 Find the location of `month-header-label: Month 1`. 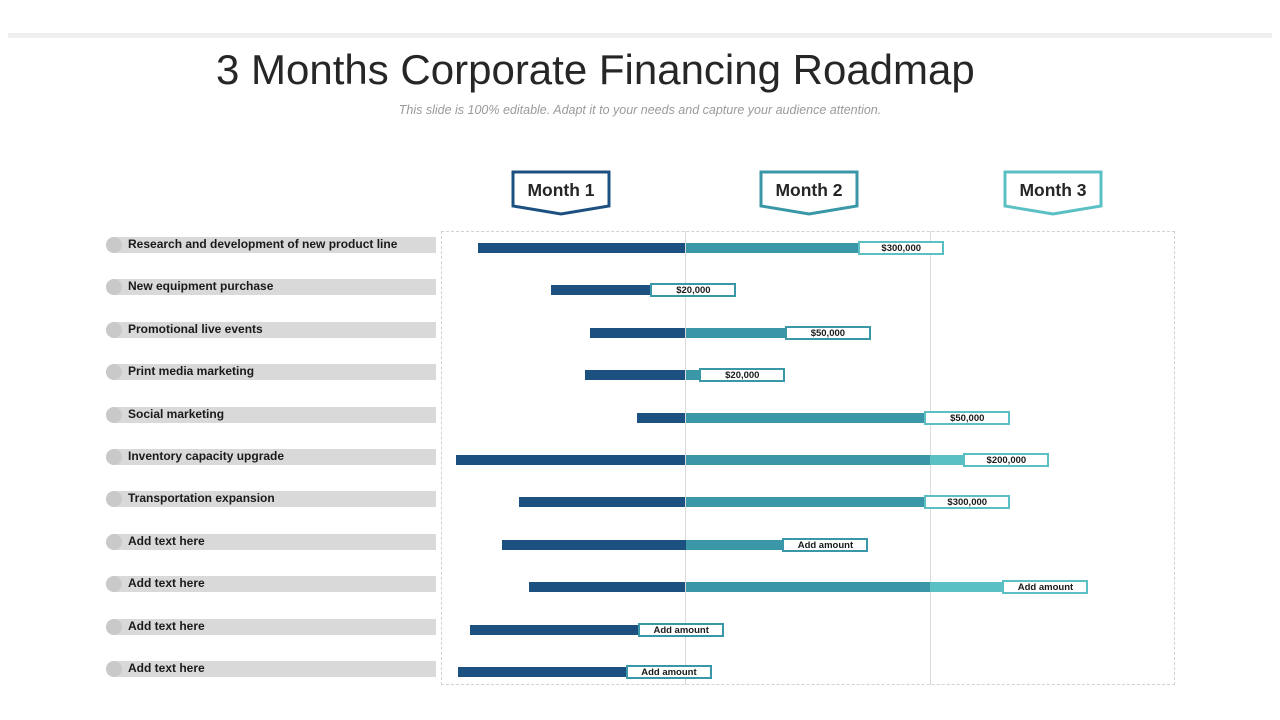

month-header-label: Month 1 is located at coordinates (560, 190).